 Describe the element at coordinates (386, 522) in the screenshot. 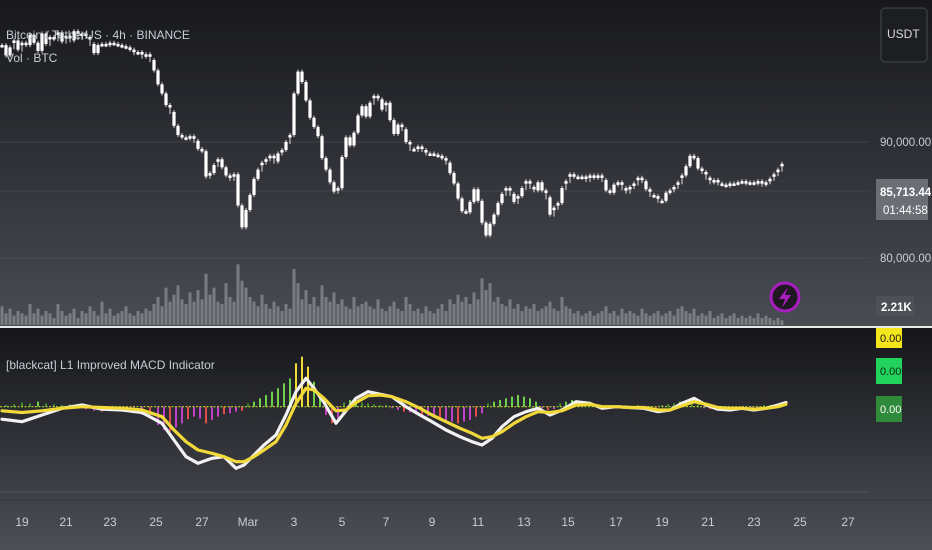

I see `time-tick-label: 7` at that location.